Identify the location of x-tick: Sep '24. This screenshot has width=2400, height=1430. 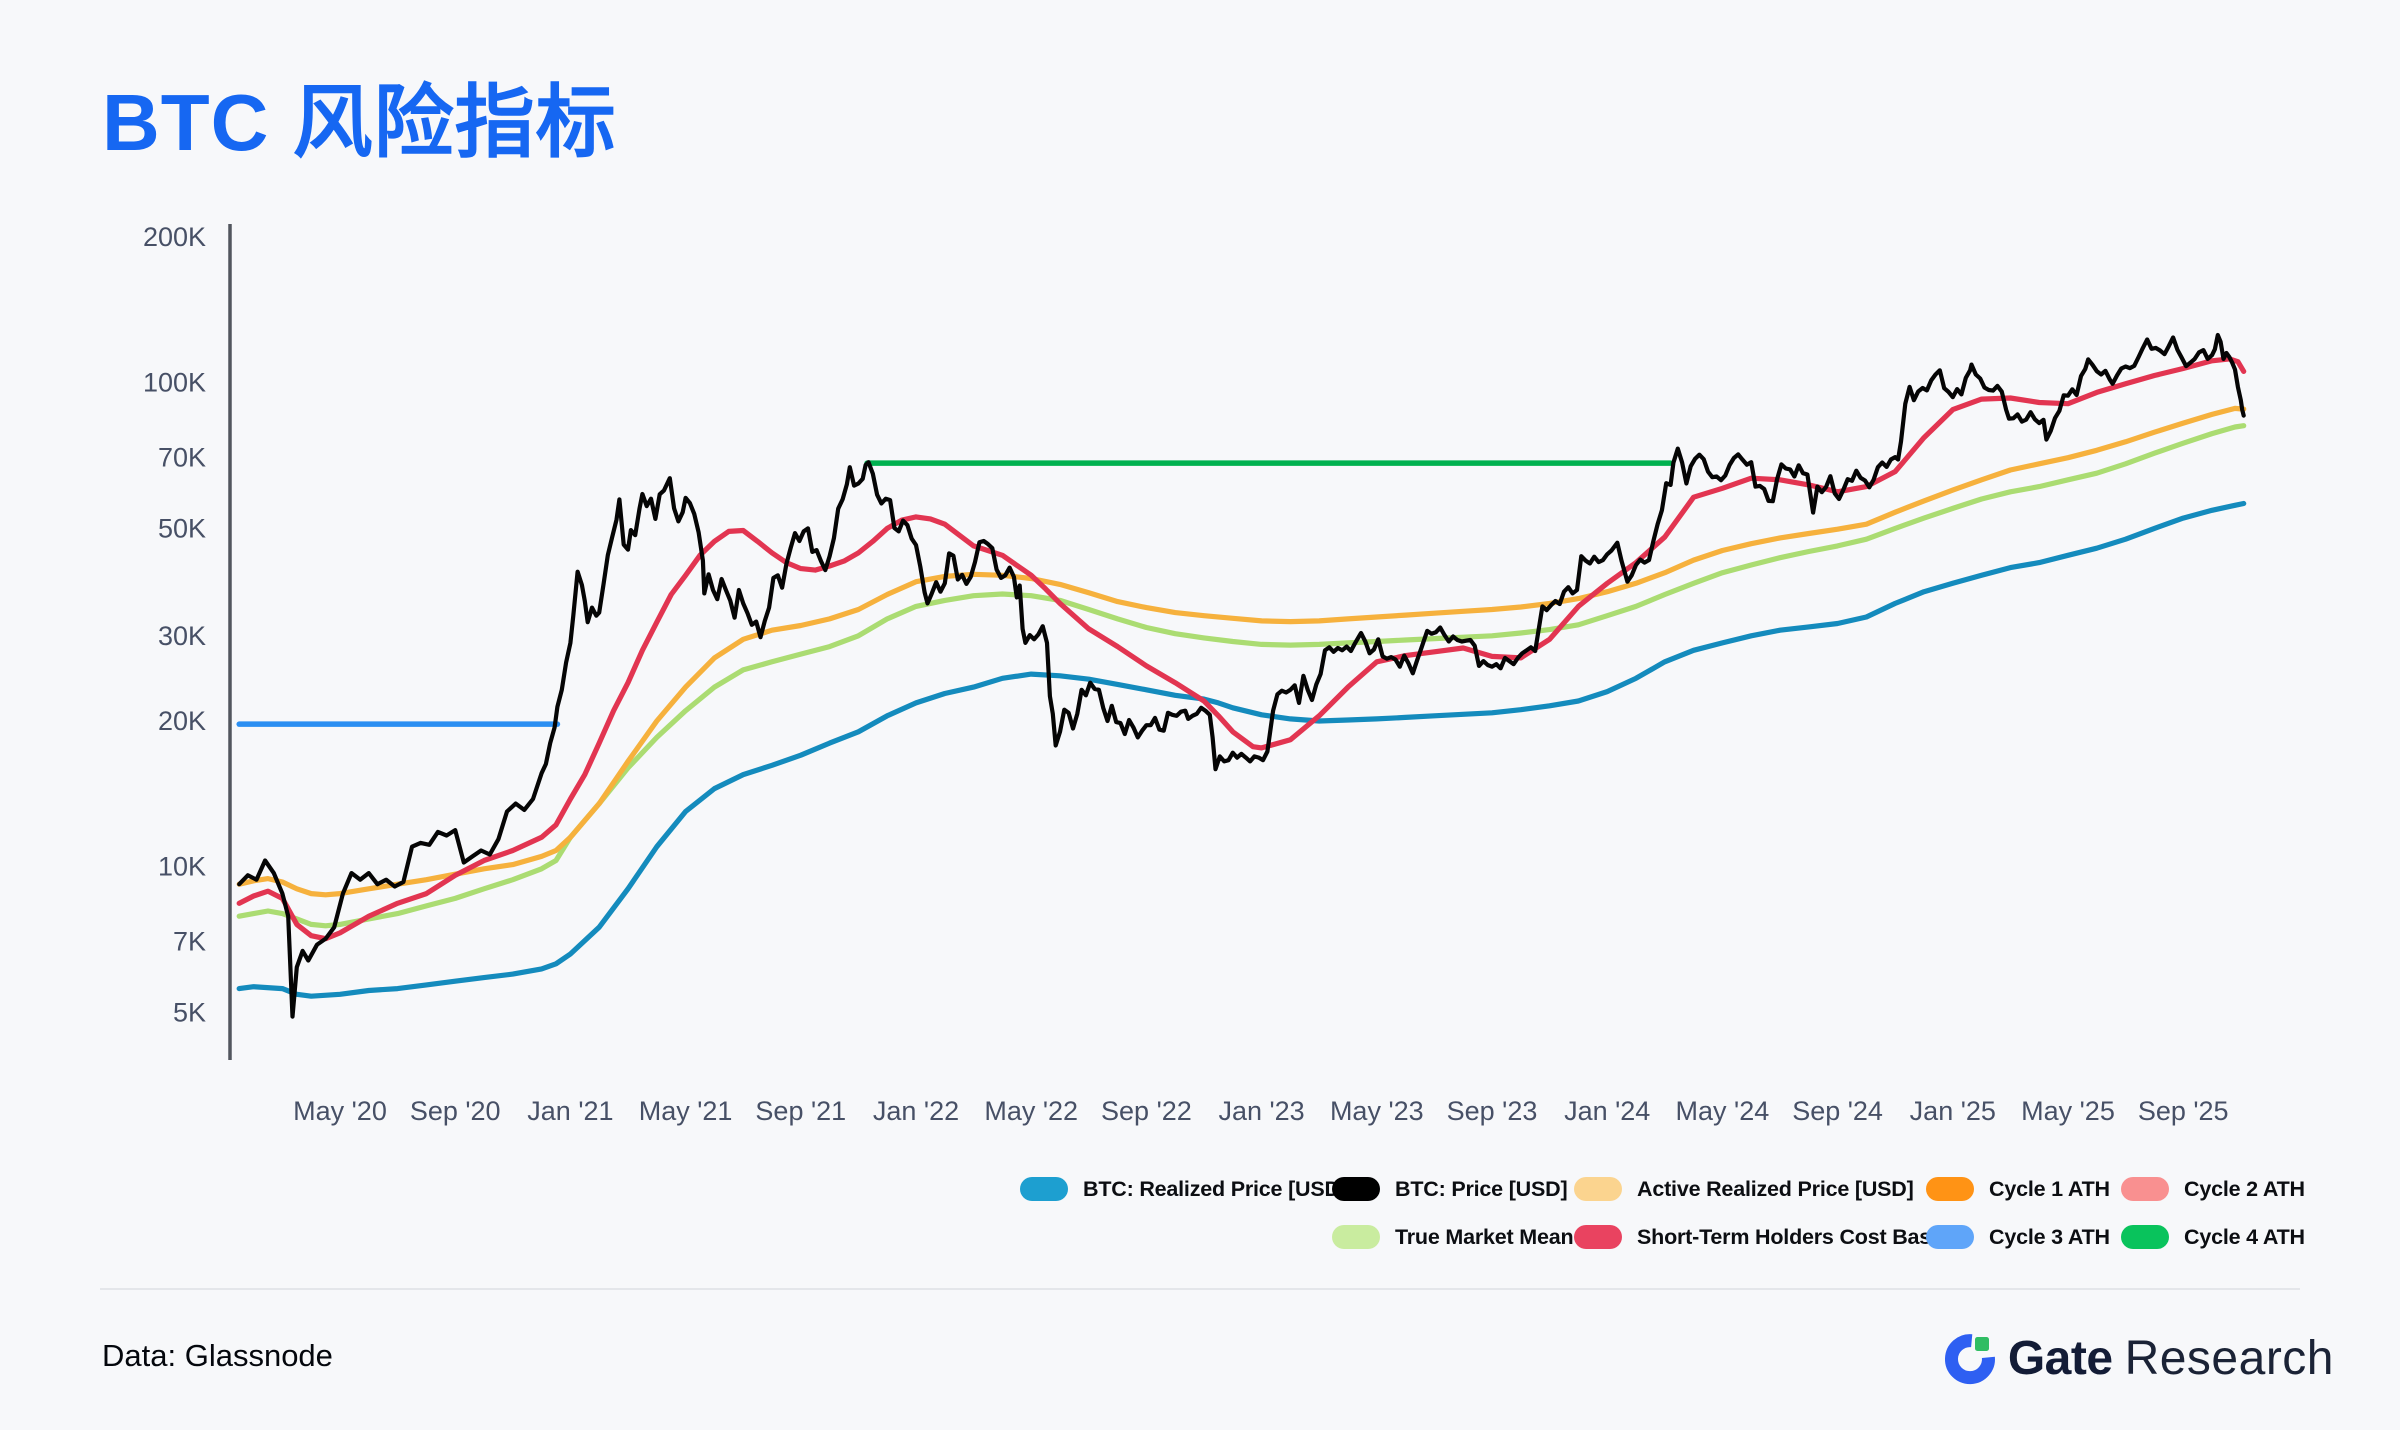
(1837, 1111).